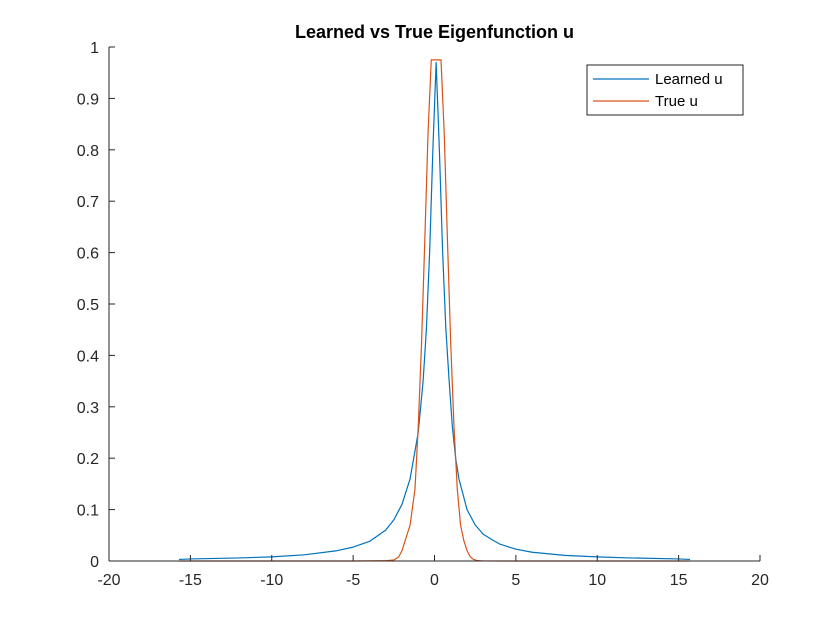 This screenshot has width=840, height=630. I want to click on chart-title: Learned vs True Eigenfunction u, so click(434, 32).